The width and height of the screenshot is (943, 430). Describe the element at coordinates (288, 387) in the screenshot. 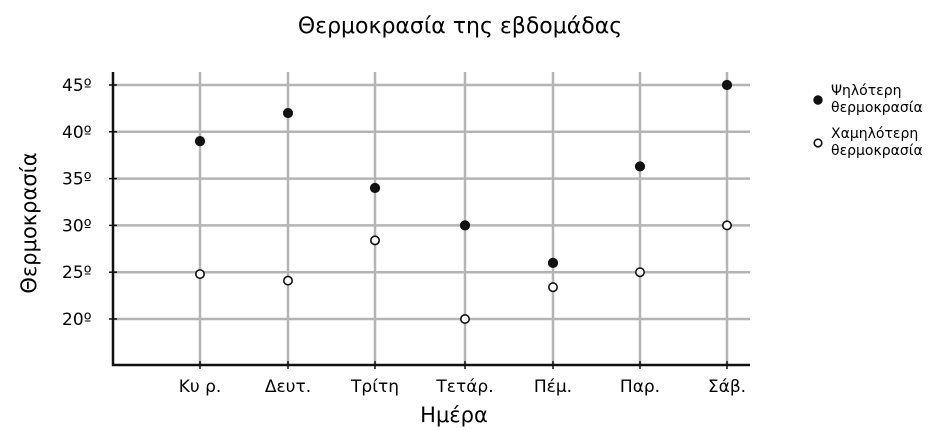

I see `x-tick-label: Δευτ.` at that location.